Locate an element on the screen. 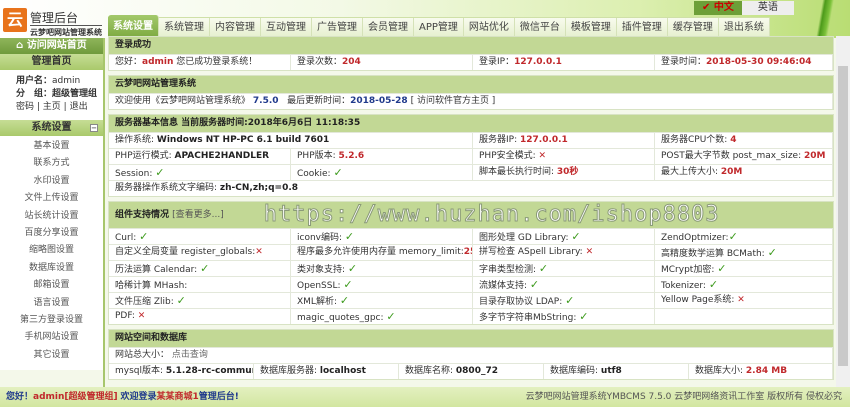 This screenshot has width=850, height=407. sidebar-item: 邮箱设置 is located at coordinates (51, 285).